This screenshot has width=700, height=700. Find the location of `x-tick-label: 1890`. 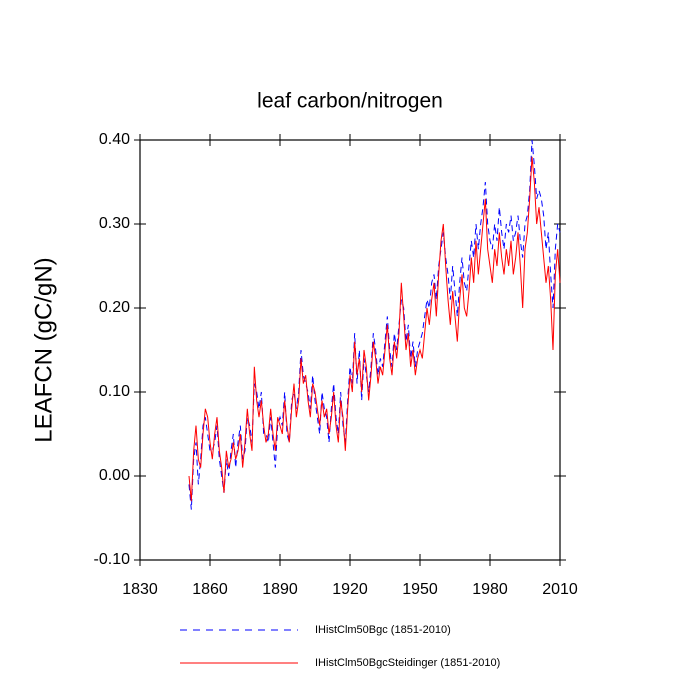

x-tick-label: 1890 is located at coordinates (280, 589).